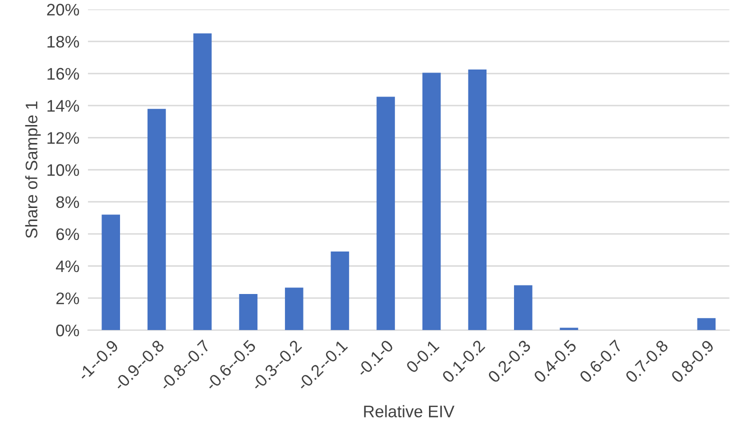  Describe the element at coordinates (64, 106) in the screenshot. I see `y-tick-label: 14%` at that location.